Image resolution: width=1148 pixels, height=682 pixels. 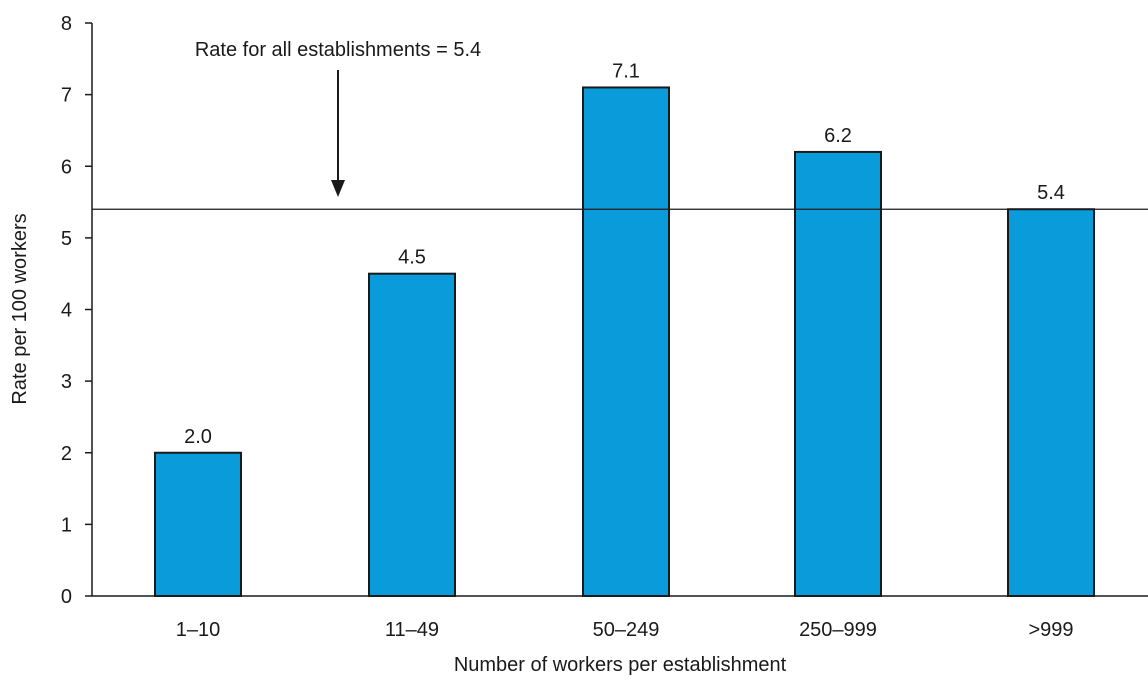 I want to click on x-tick-label: 11–49, so click(x=412, y=630).